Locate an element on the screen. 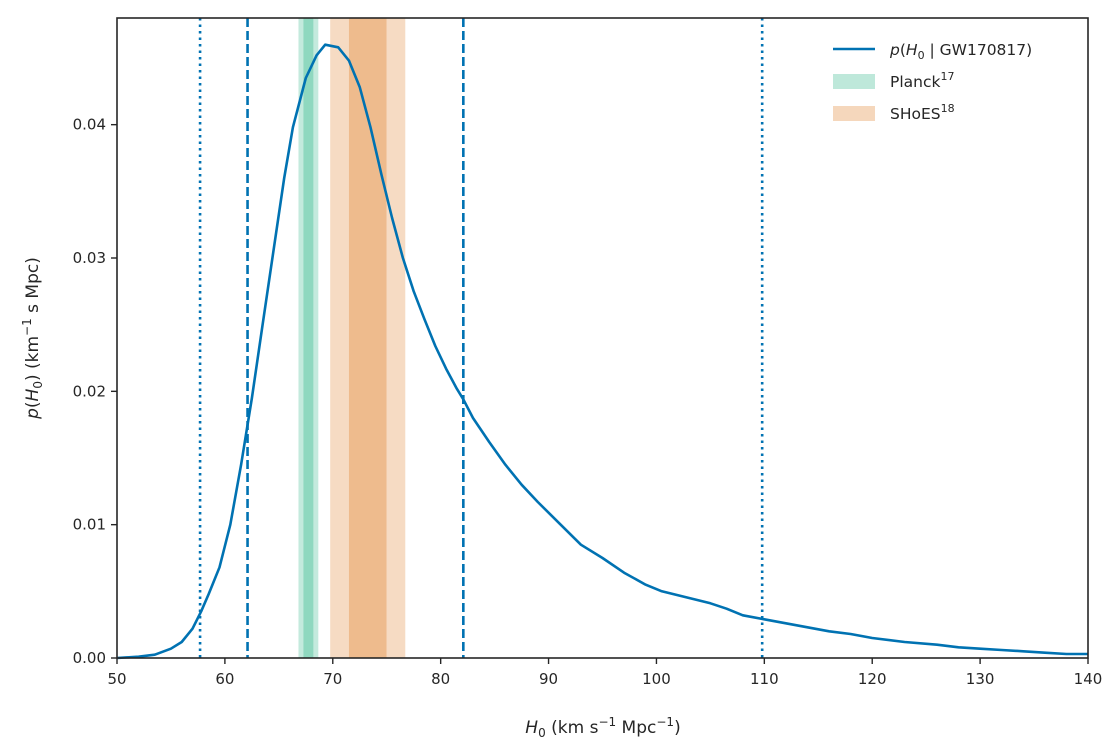  legend-shoes-swatch is located at coordinates (854, 113).